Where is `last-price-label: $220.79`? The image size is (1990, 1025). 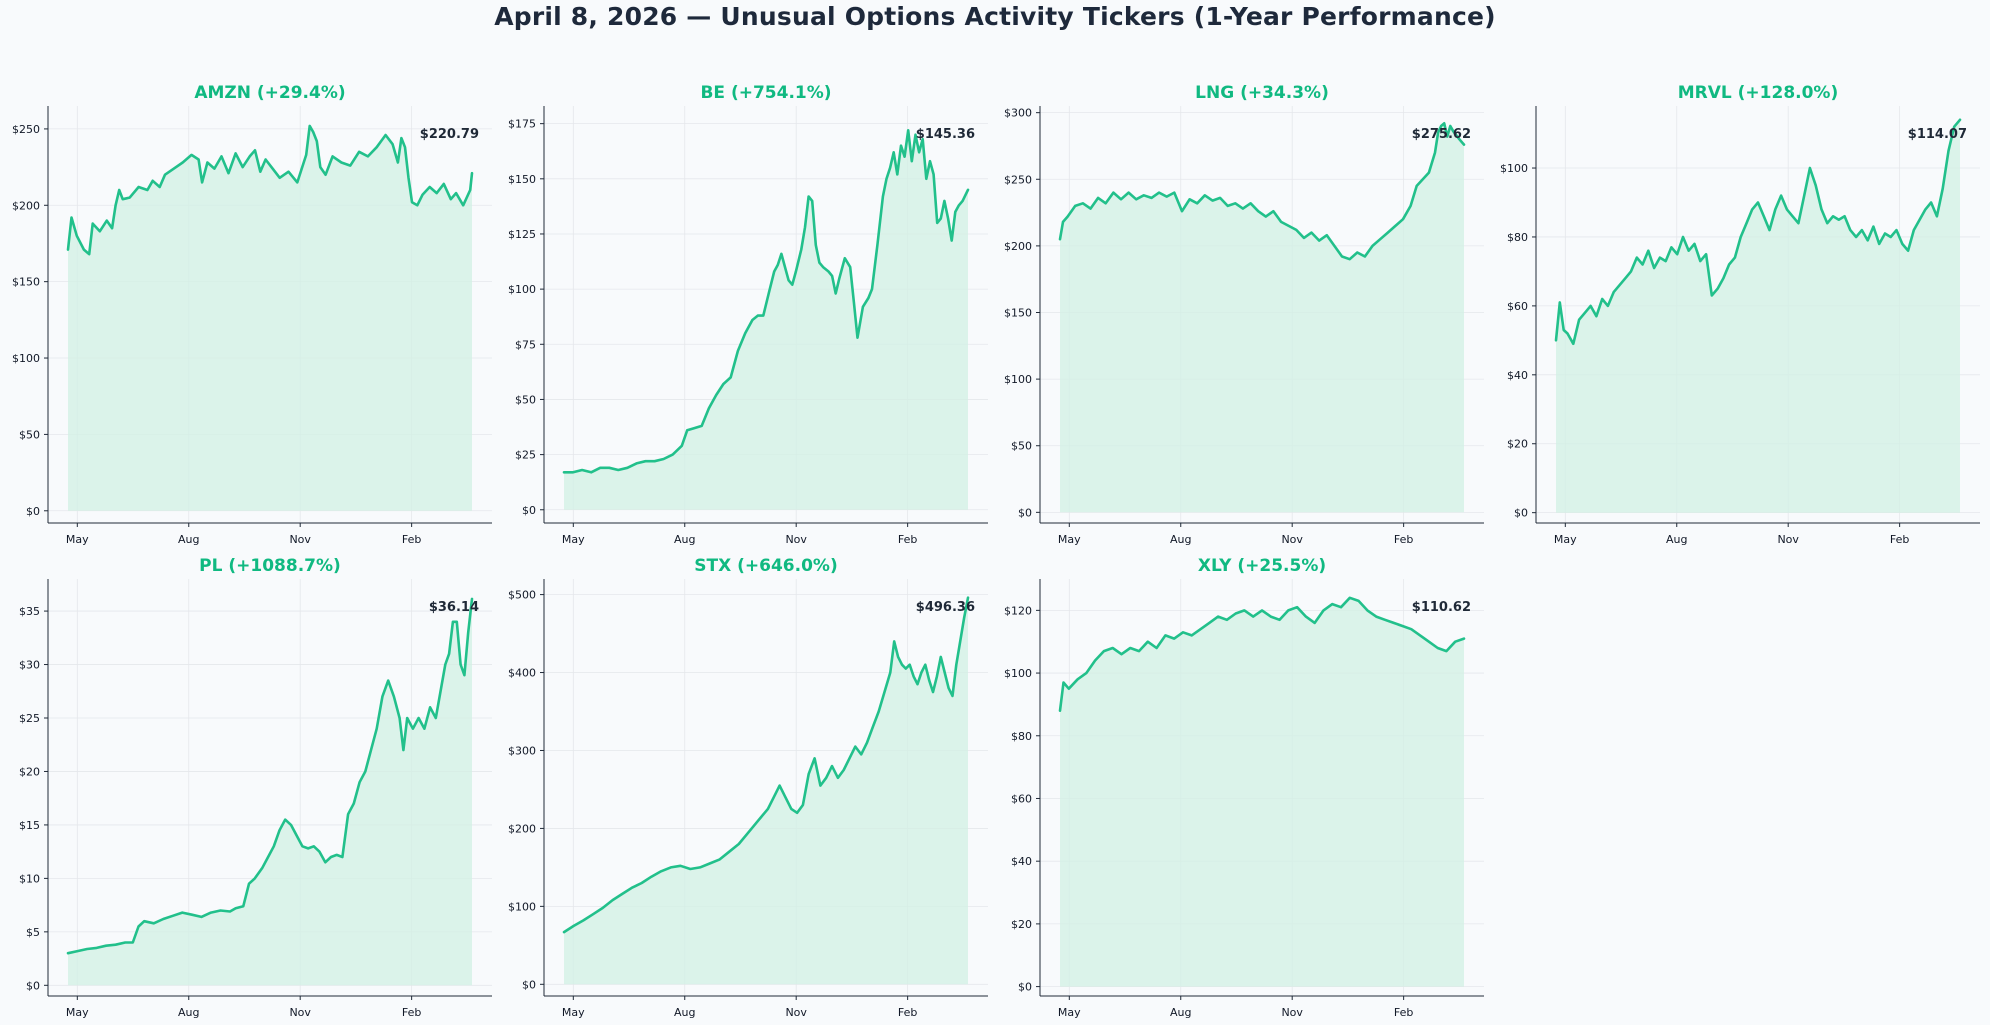
last-price-label: $220.79 is located at coordinates (449, 134).